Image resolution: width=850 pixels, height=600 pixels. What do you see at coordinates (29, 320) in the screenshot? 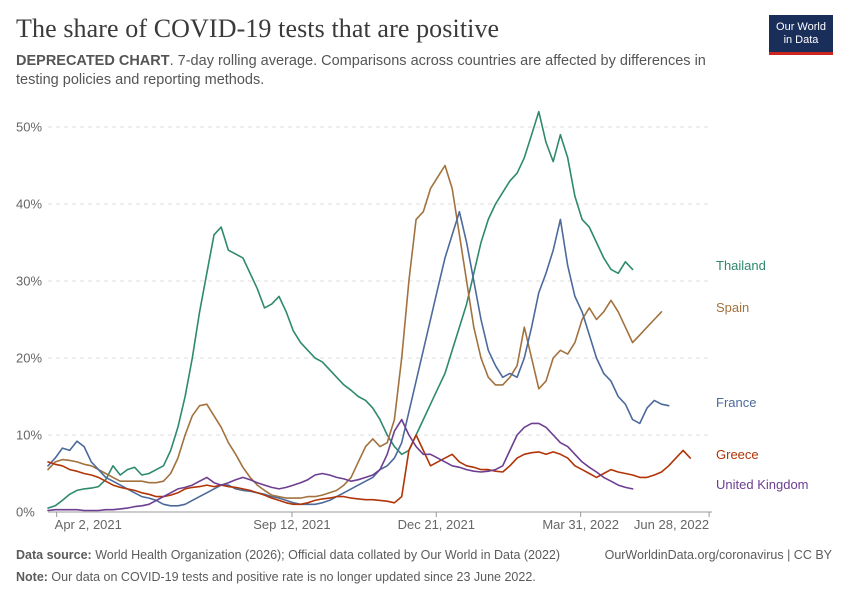
I see `y-axis: 0% 10% 20% 30% 40% 50%` at bounding box center [29, 320].